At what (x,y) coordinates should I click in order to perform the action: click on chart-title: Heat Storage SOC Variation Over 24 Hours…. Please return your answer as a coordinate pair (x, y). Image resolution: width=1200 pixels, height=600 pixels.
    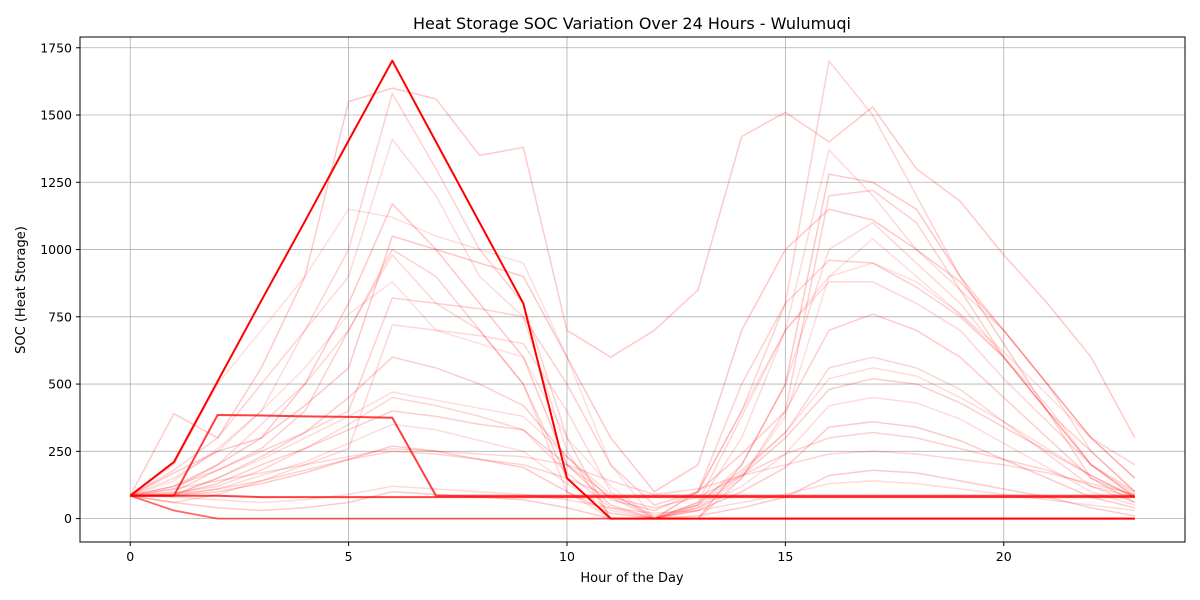
    Looking at the image, I should click on (632, 23).